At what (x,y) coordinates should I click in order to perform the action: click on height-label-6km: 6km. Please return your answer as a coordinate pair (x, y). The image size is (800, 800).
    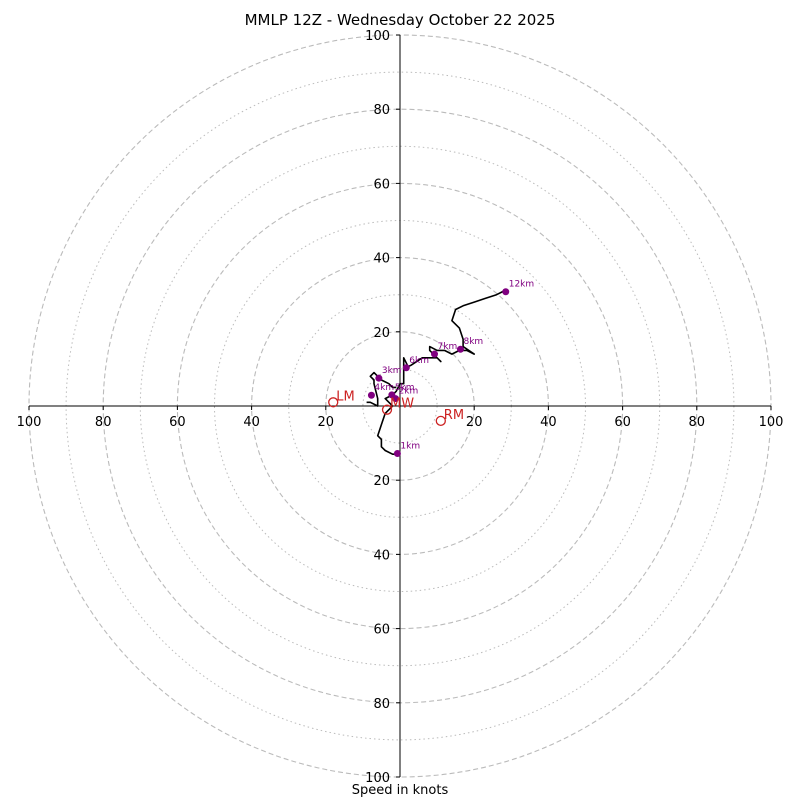
    Looking at the image, I should click on (419, 361).